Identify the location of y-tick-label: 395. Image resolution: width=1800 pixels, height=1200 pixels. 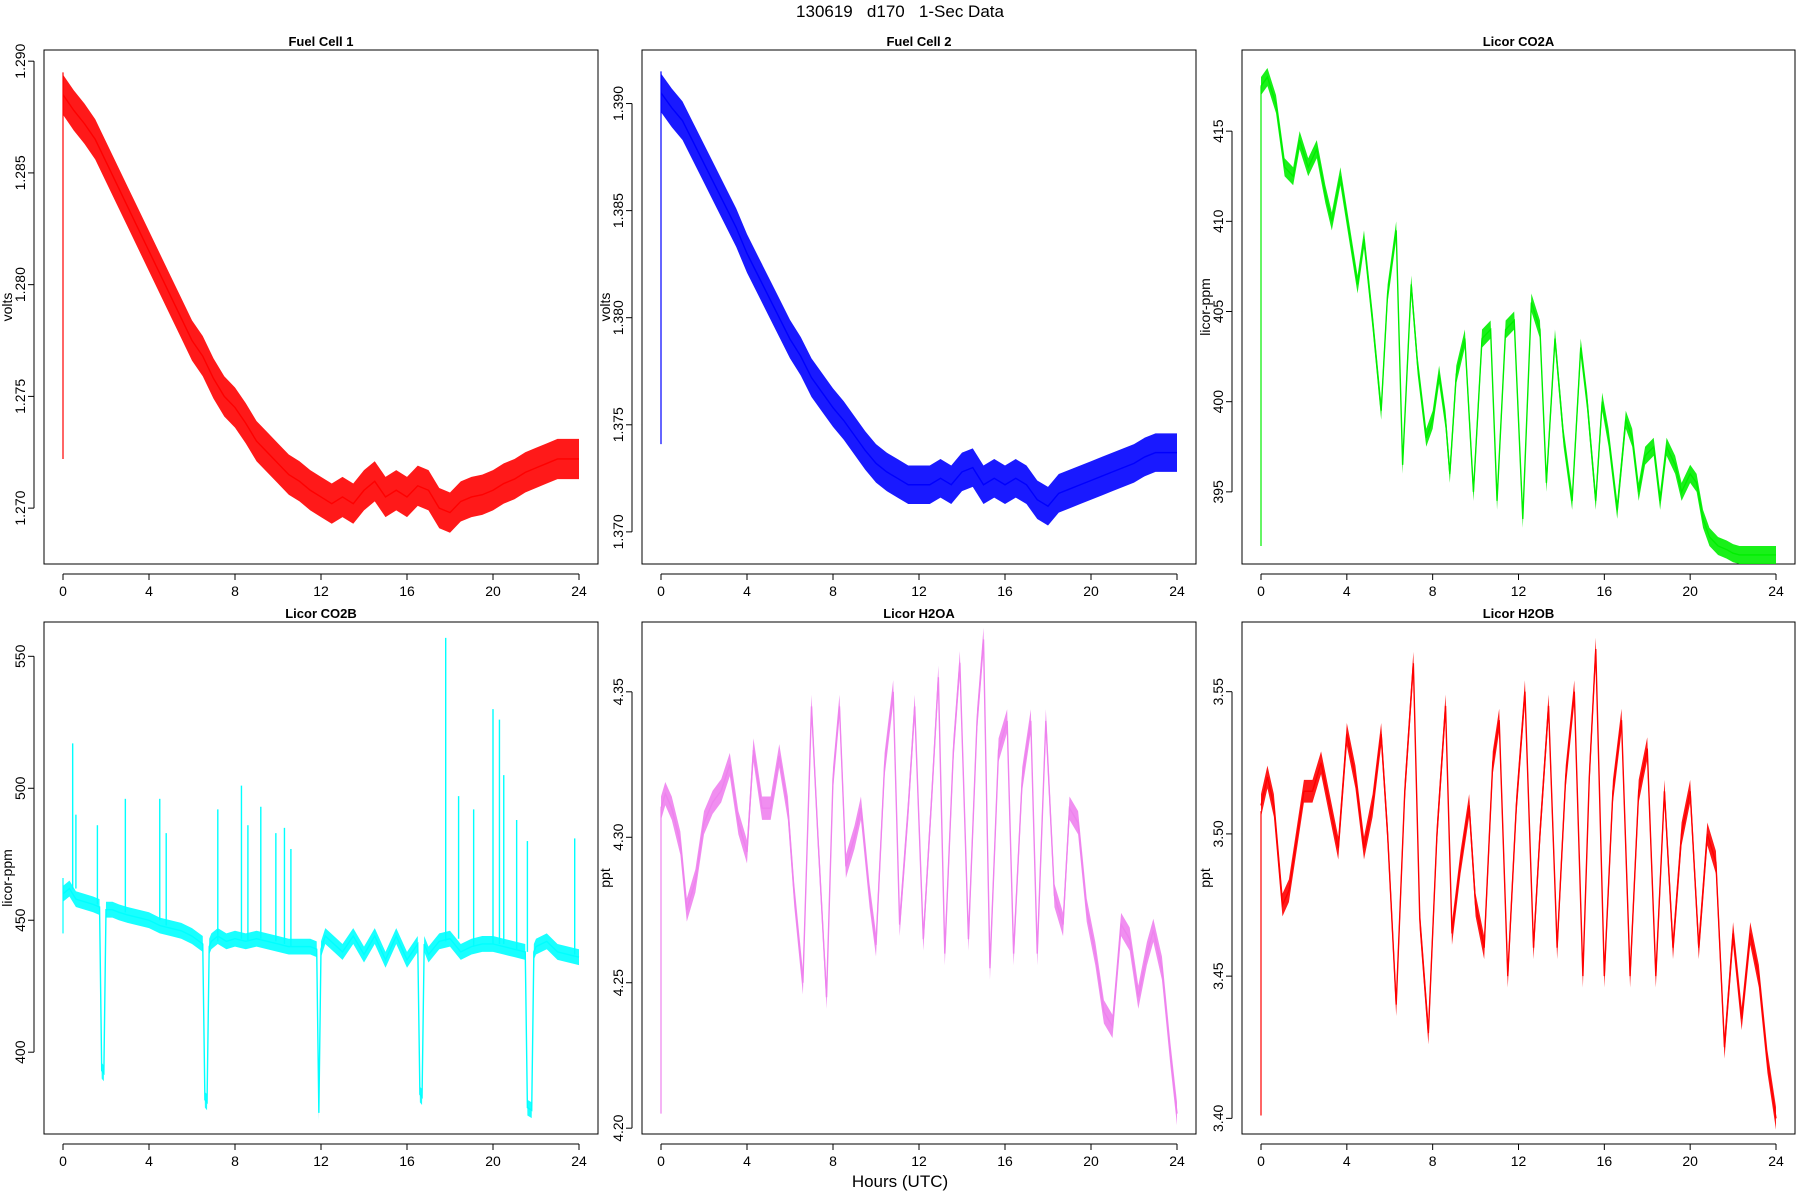
(1218, 492).